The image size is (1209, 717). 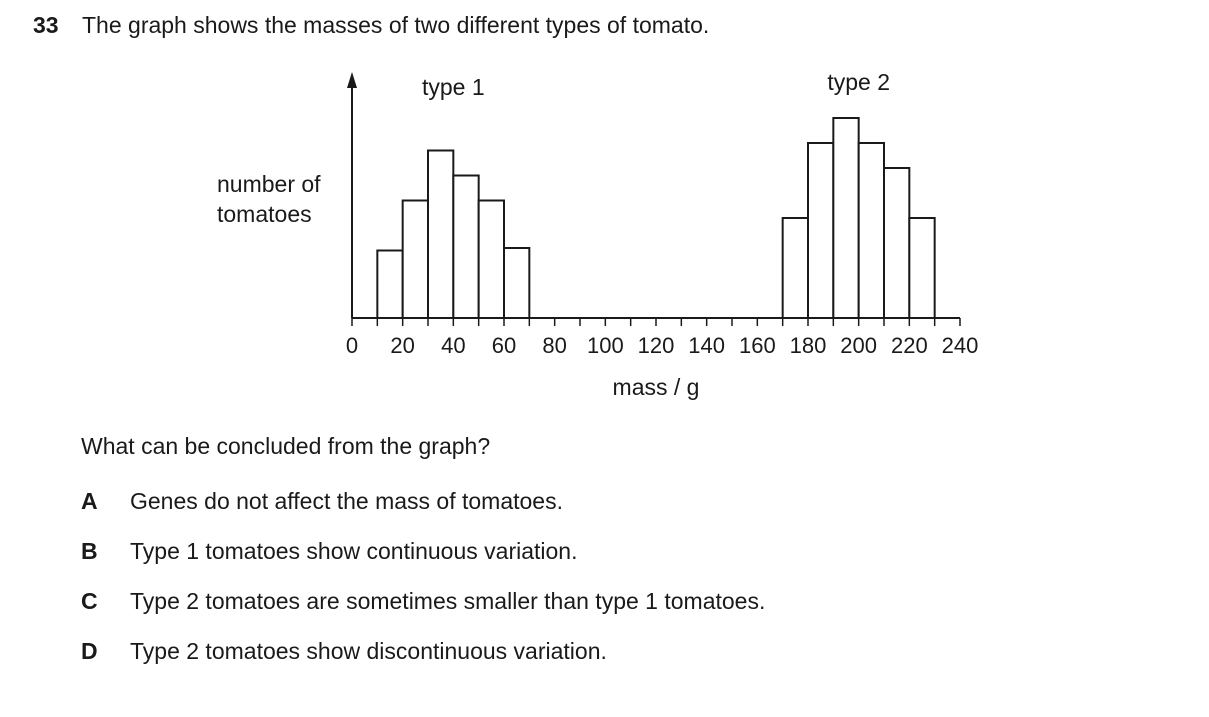 What do you see at coordinates (554, 345) in the screenshot?
I see `x-tick-label: 80` at bounding box center [554, 345].